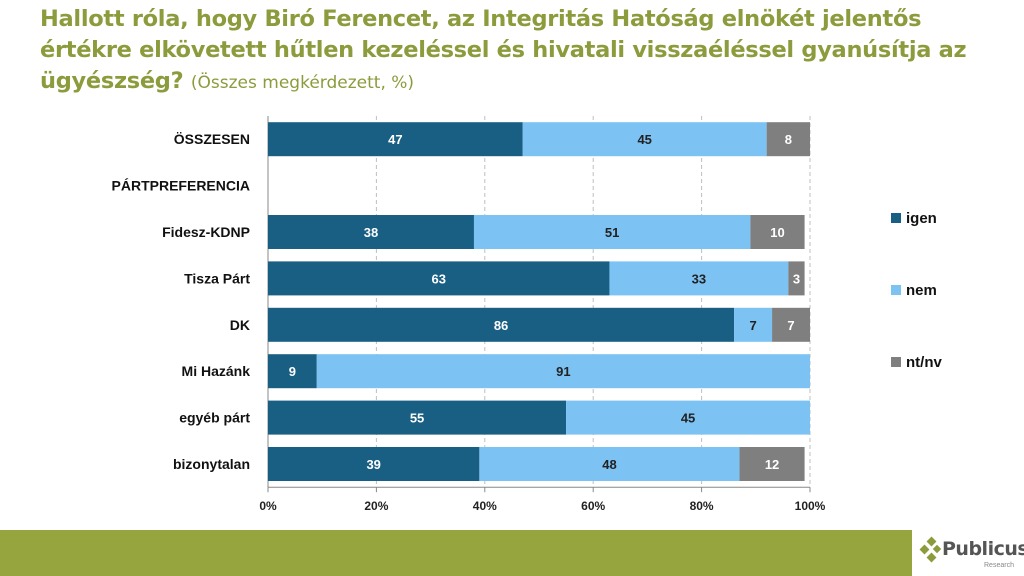 The height and width of the screenshot is (576, 1024). I want to click on data-label: 91, so click(563, 371).